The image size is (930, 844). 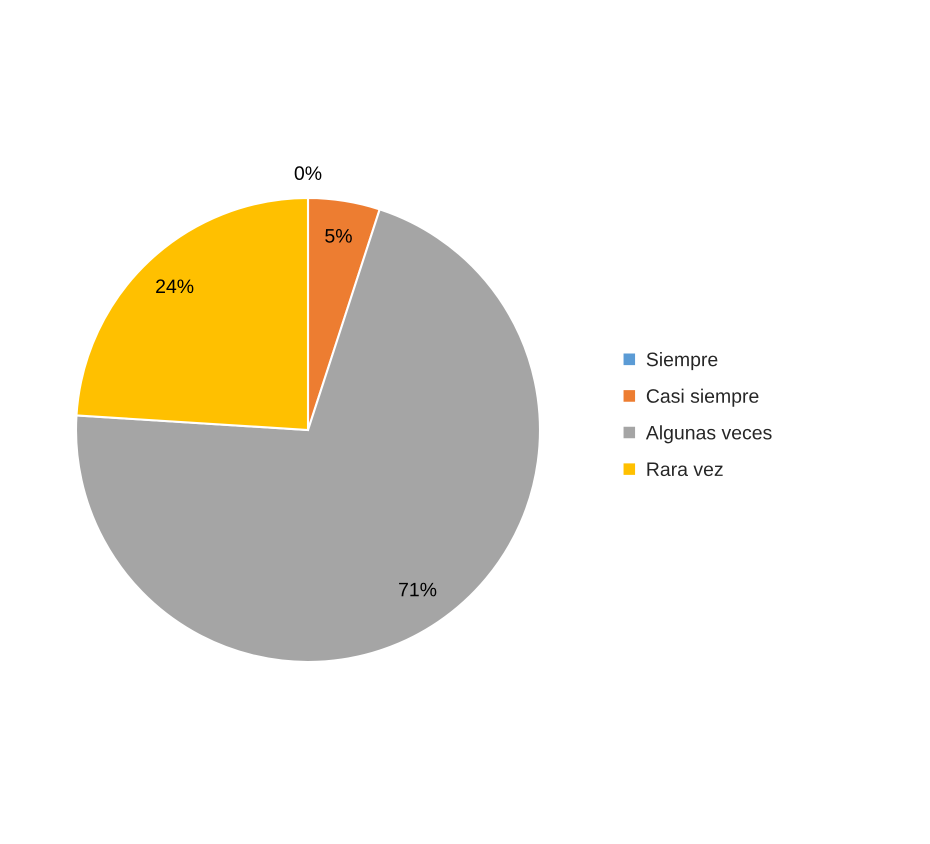 I want to click on legend-label: Algunas veces, so click(x=709, y=434).